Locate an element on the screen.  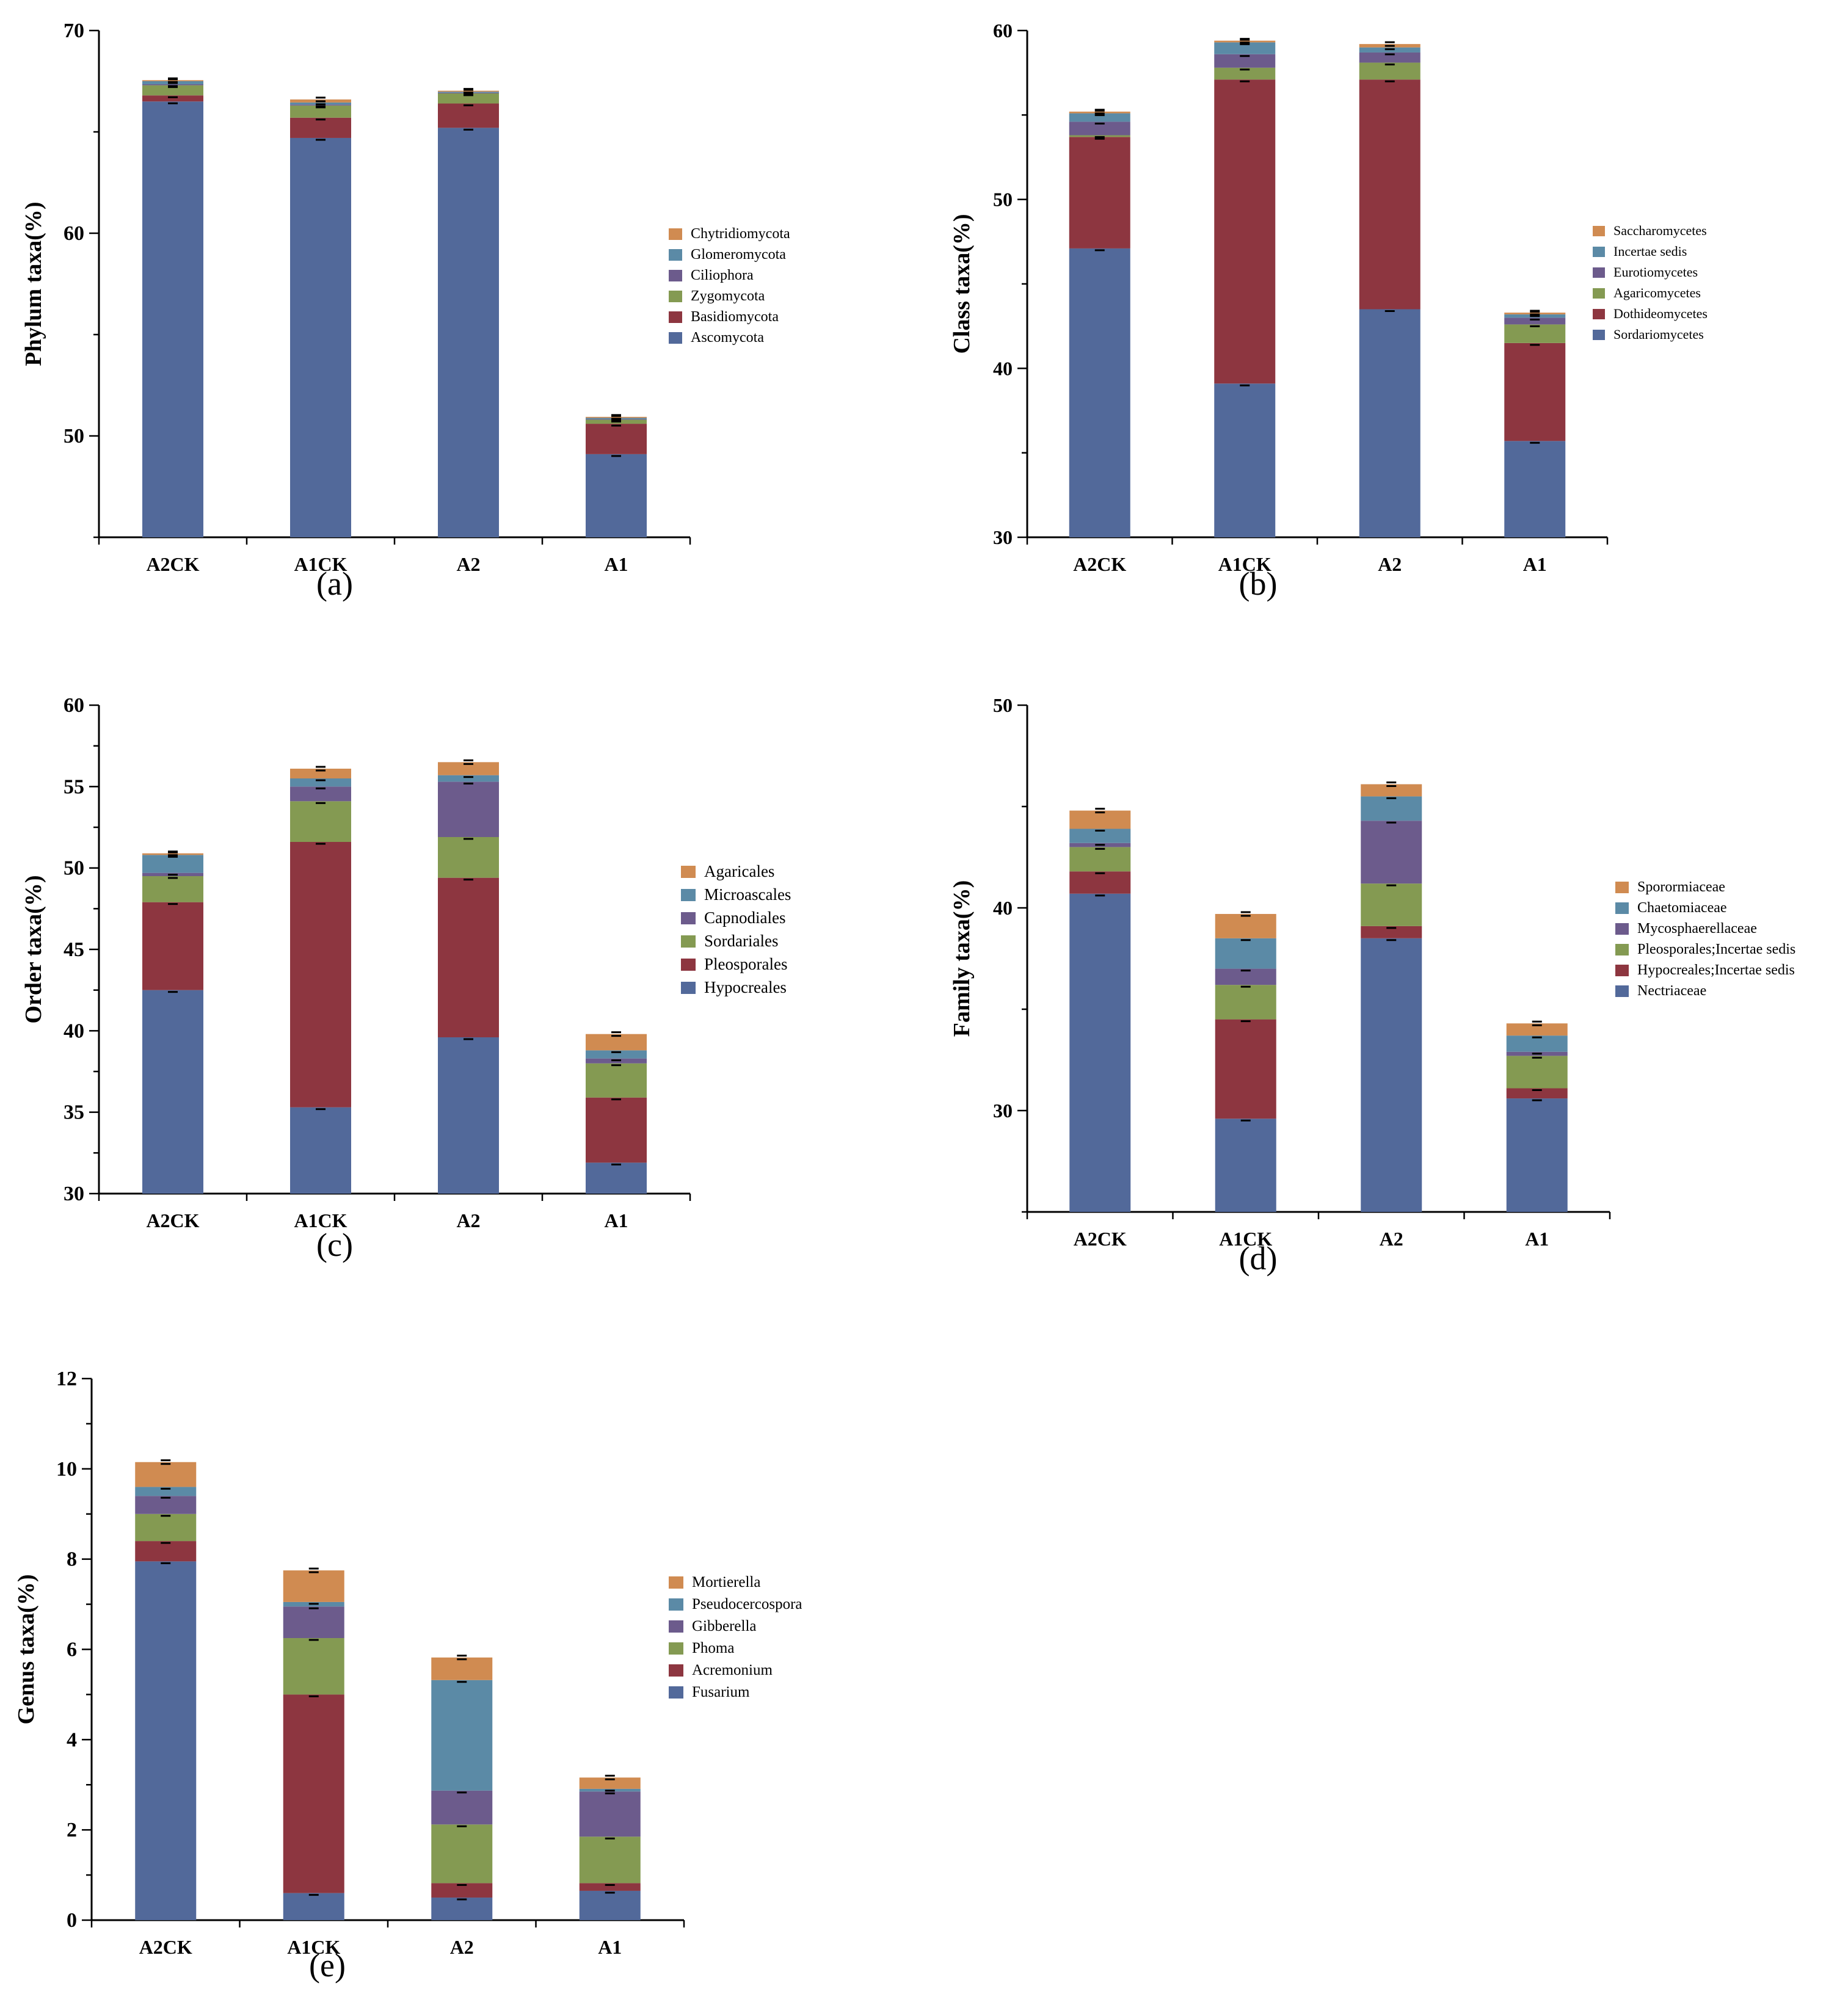
legend-item: Dothideomycetes is located at coordinates (1650, 314).